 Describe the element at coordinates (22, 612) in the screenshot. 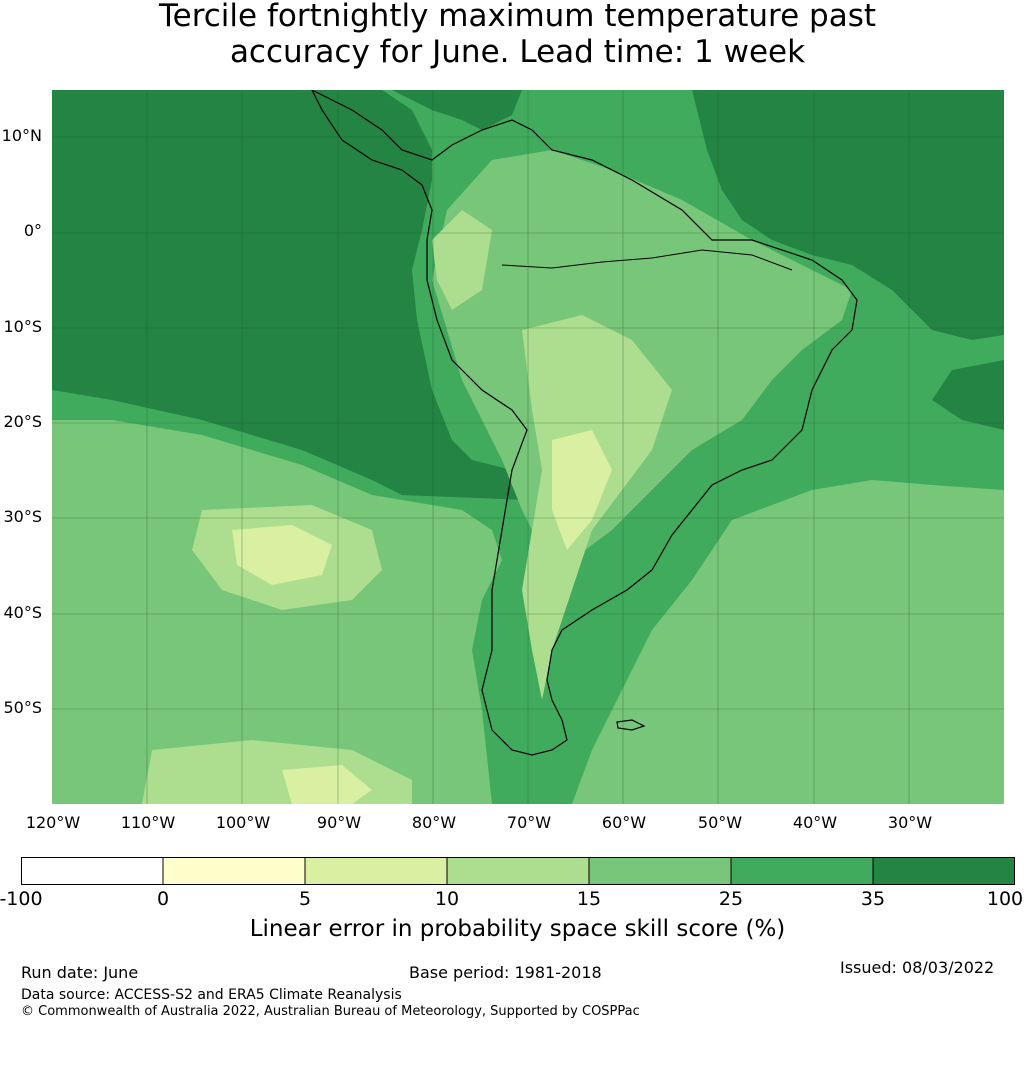

I see `lat-label-40s: 40°S` at that location.